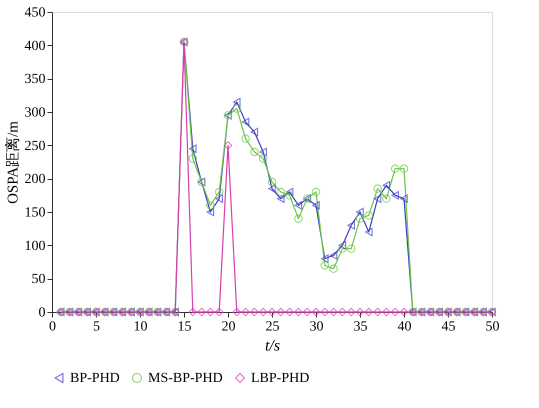 The image size is (539, 408). I want to click on y-tick-label: 350, so click(35, 80).